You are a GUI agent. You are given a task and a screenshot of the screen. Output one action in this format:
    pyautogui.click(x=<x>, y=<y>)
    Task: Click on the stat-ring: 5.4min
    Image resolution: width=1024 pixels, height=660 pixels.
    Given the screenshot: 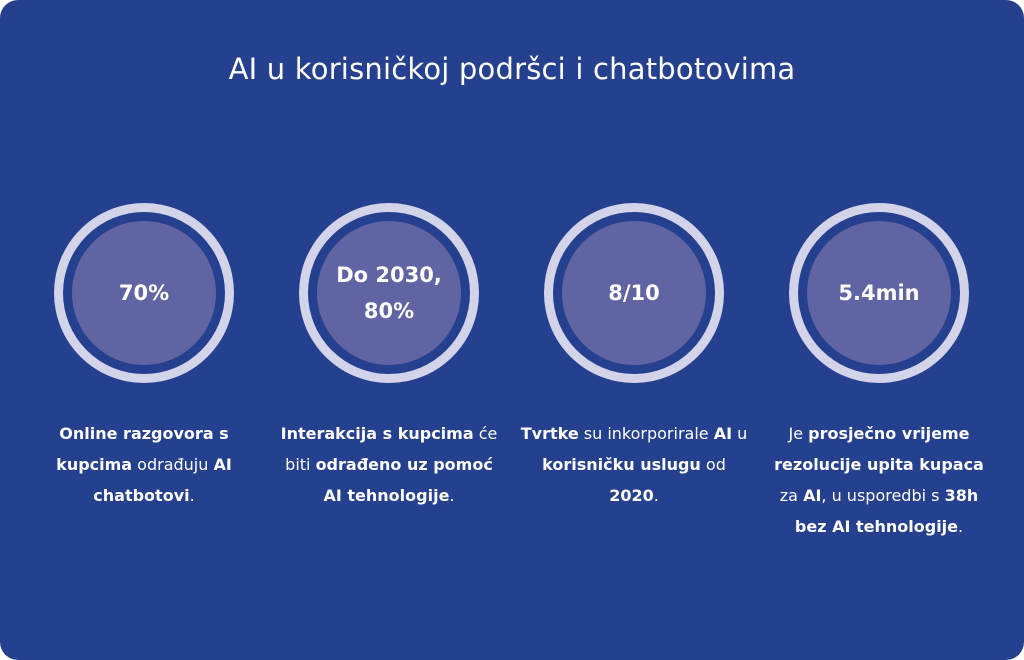 What is the action you would take?
    pyautogui.click(x=879, y=293)
    